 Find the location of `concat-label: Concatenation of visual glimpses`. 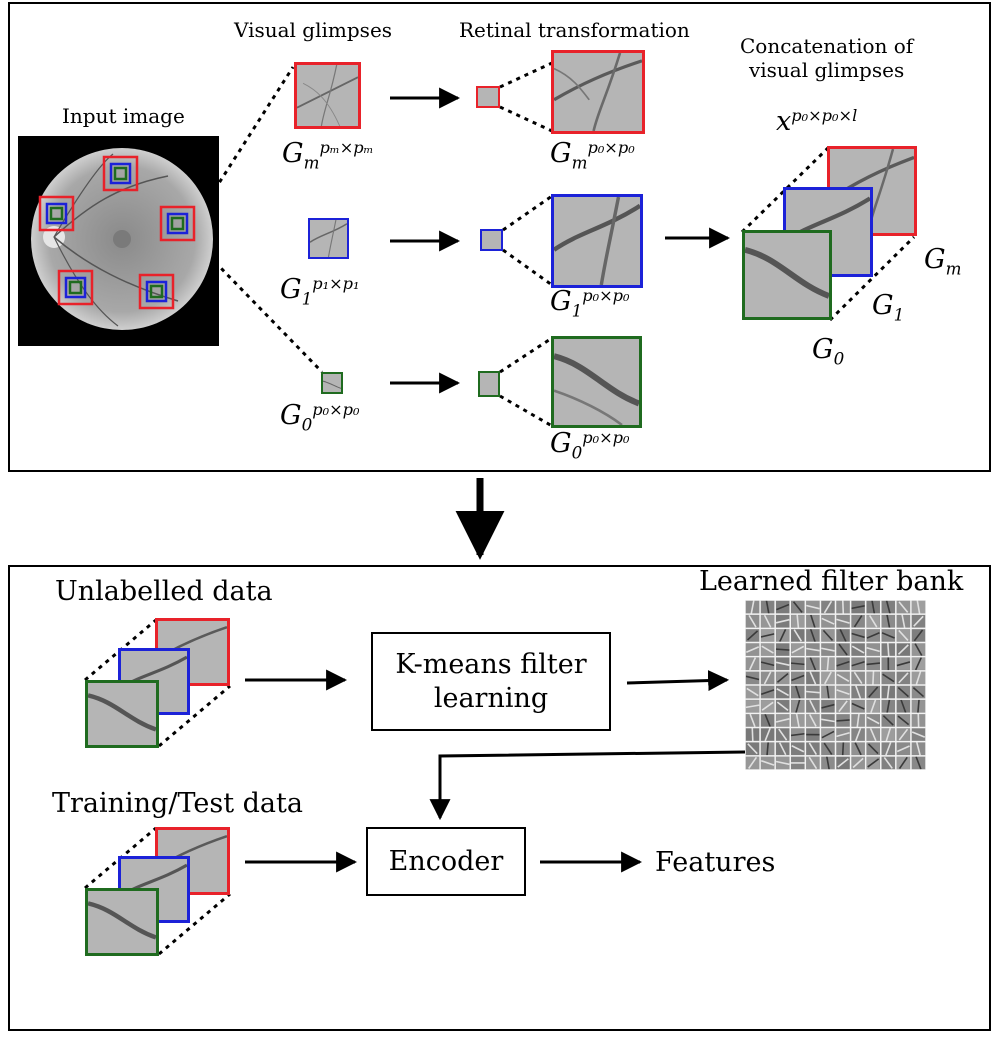

concat-label: Concatenation of visual glimpses is located at coordinates (827, 58).